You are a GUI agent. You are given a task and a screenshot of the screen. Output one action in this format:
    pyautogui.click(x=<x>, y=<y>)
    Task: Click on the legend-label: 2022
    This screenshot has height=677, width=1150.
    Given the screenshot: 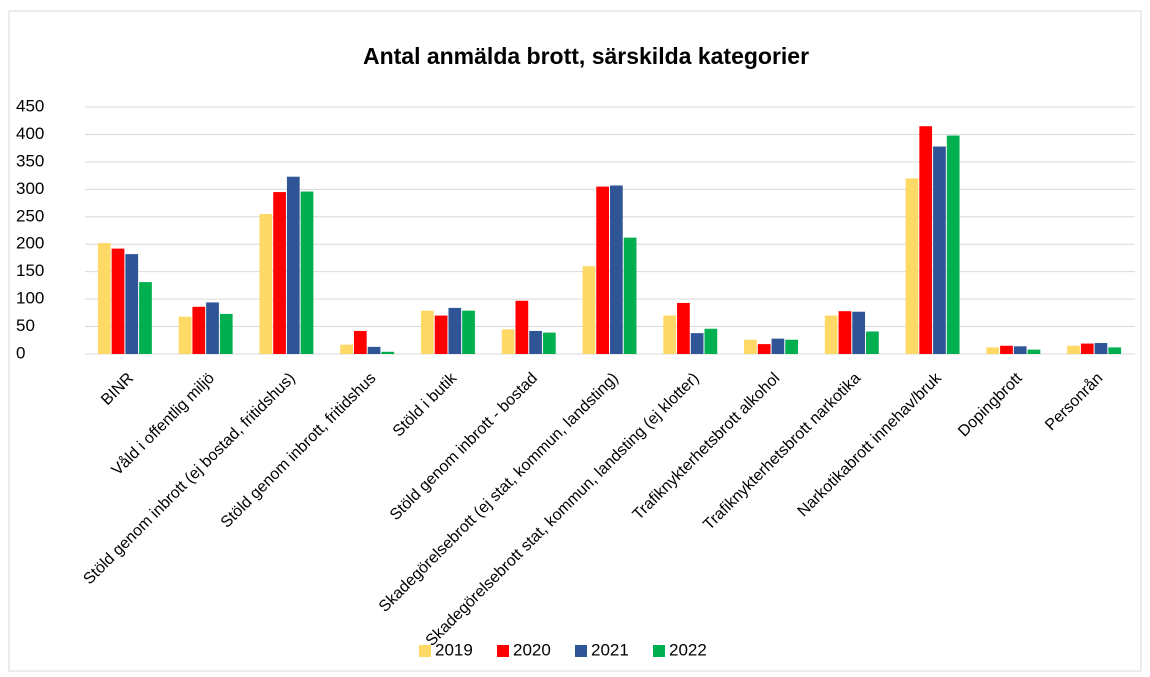 What is the action you would take?
    pyautogui.click(x=688, y=649)
    